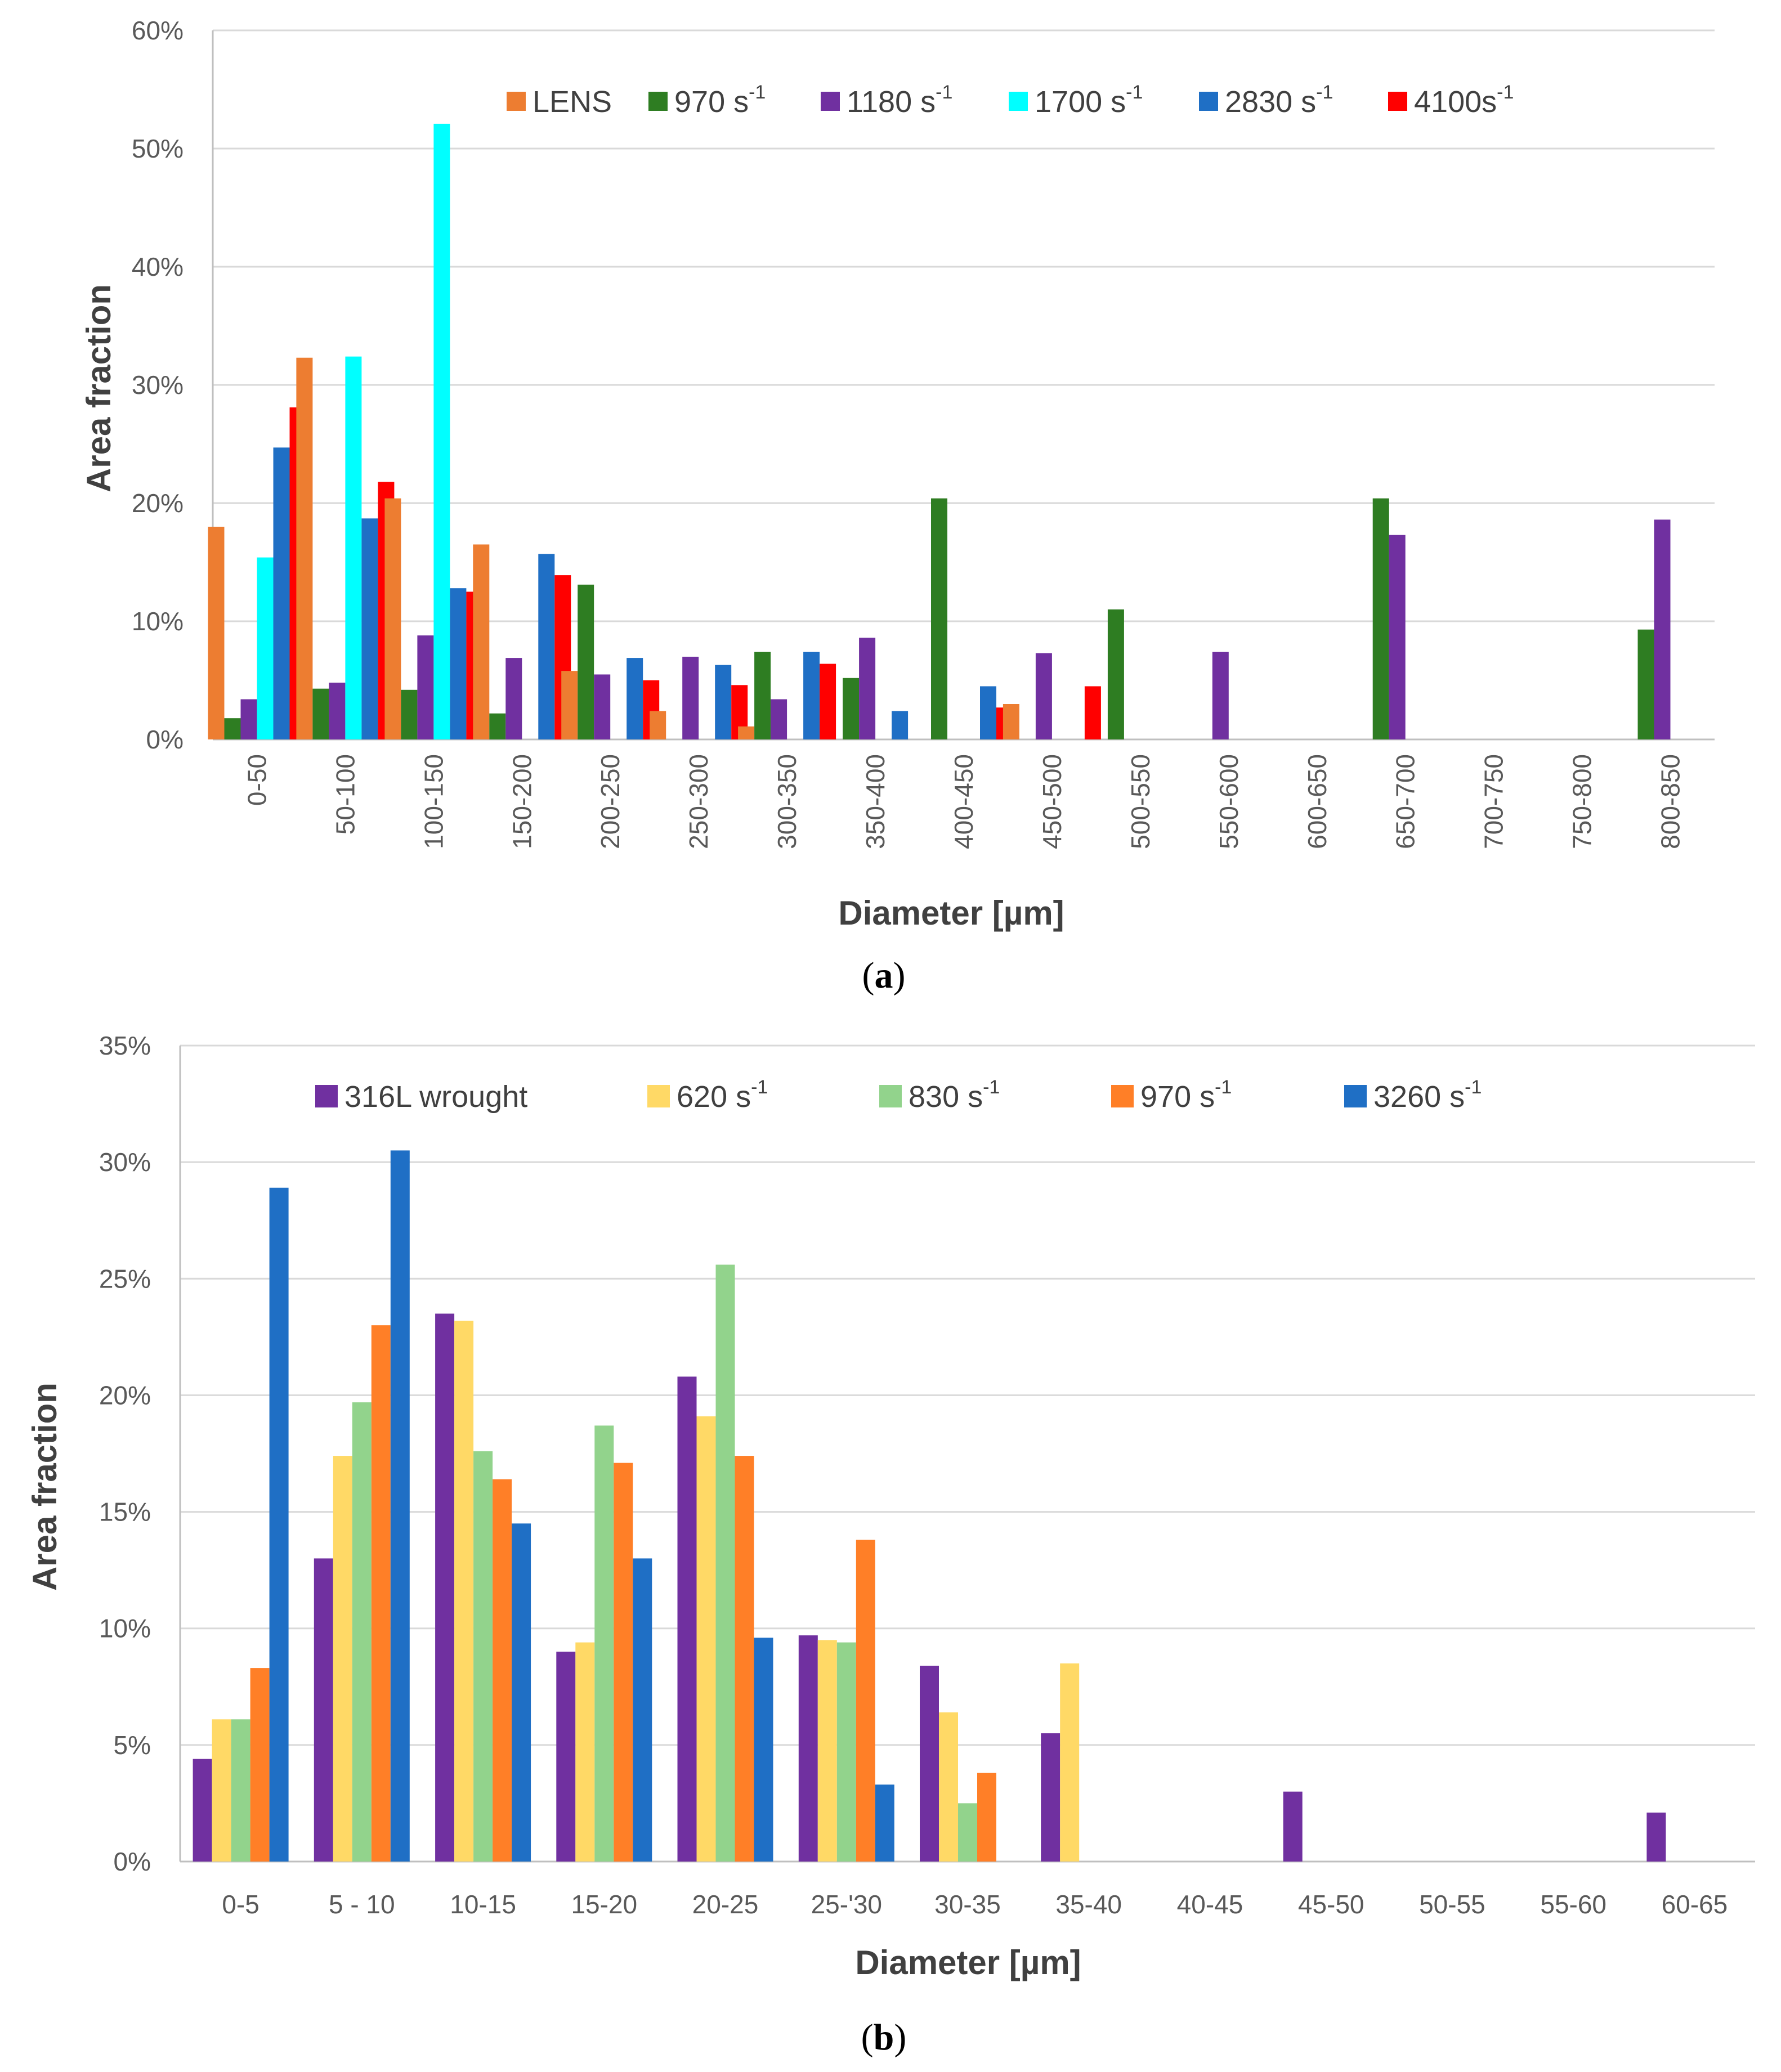  Describe the element at coordinates (1052, 801) in the screenshot. I see `x-tick-label: 450-500` at that location.